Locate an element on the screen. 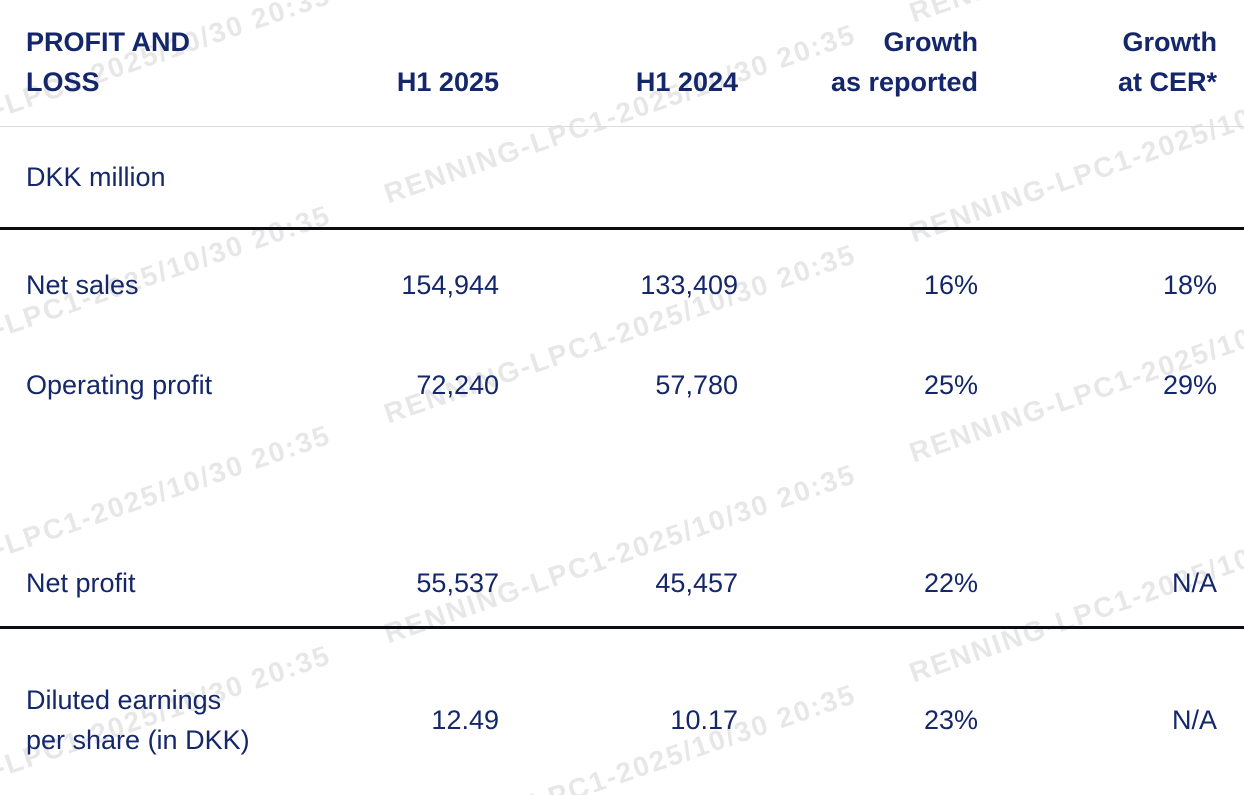 Image resolution: width=1244 pixels, height=795 pixels. table-row-net-sales: Net sales 154,944 133,409 16% 18% is located at coordinates (622, 285).